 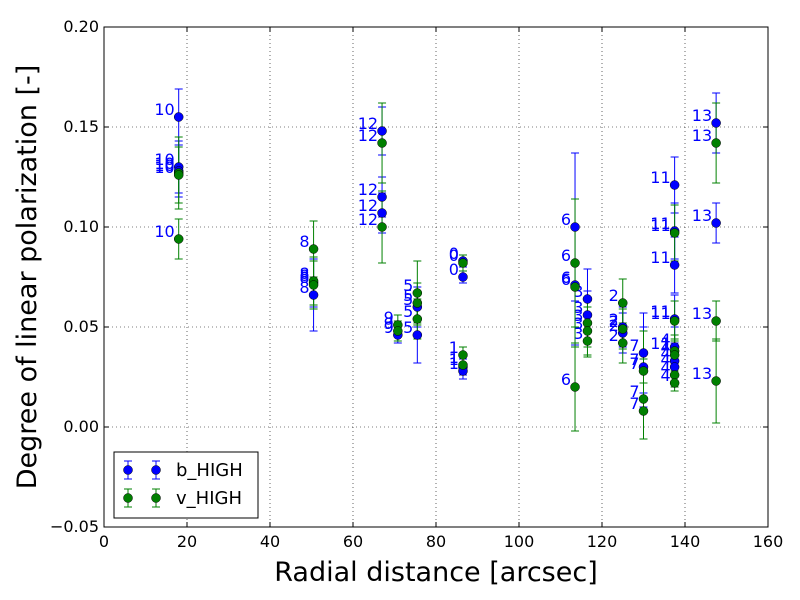 What do you see at coordinates (436, 541) in the screenshot?
I see `x-tick-label: 80` at bounding box center [436, 541].